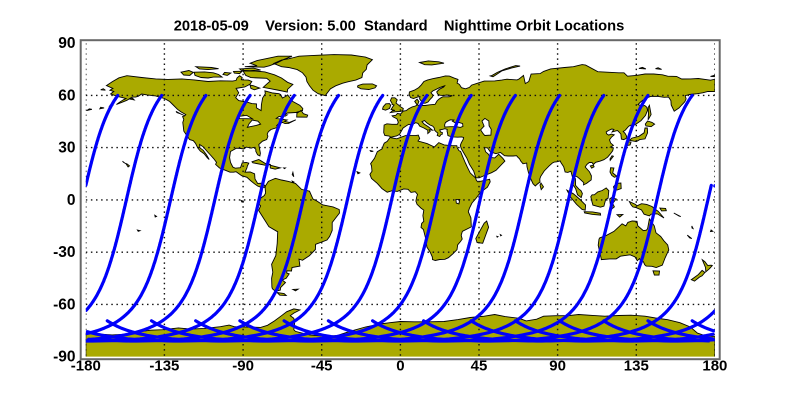 The image size is (800, 400). Describe the element at coordinates (714, 366) in the screenshot. I see `svg-text: 180` at that location.